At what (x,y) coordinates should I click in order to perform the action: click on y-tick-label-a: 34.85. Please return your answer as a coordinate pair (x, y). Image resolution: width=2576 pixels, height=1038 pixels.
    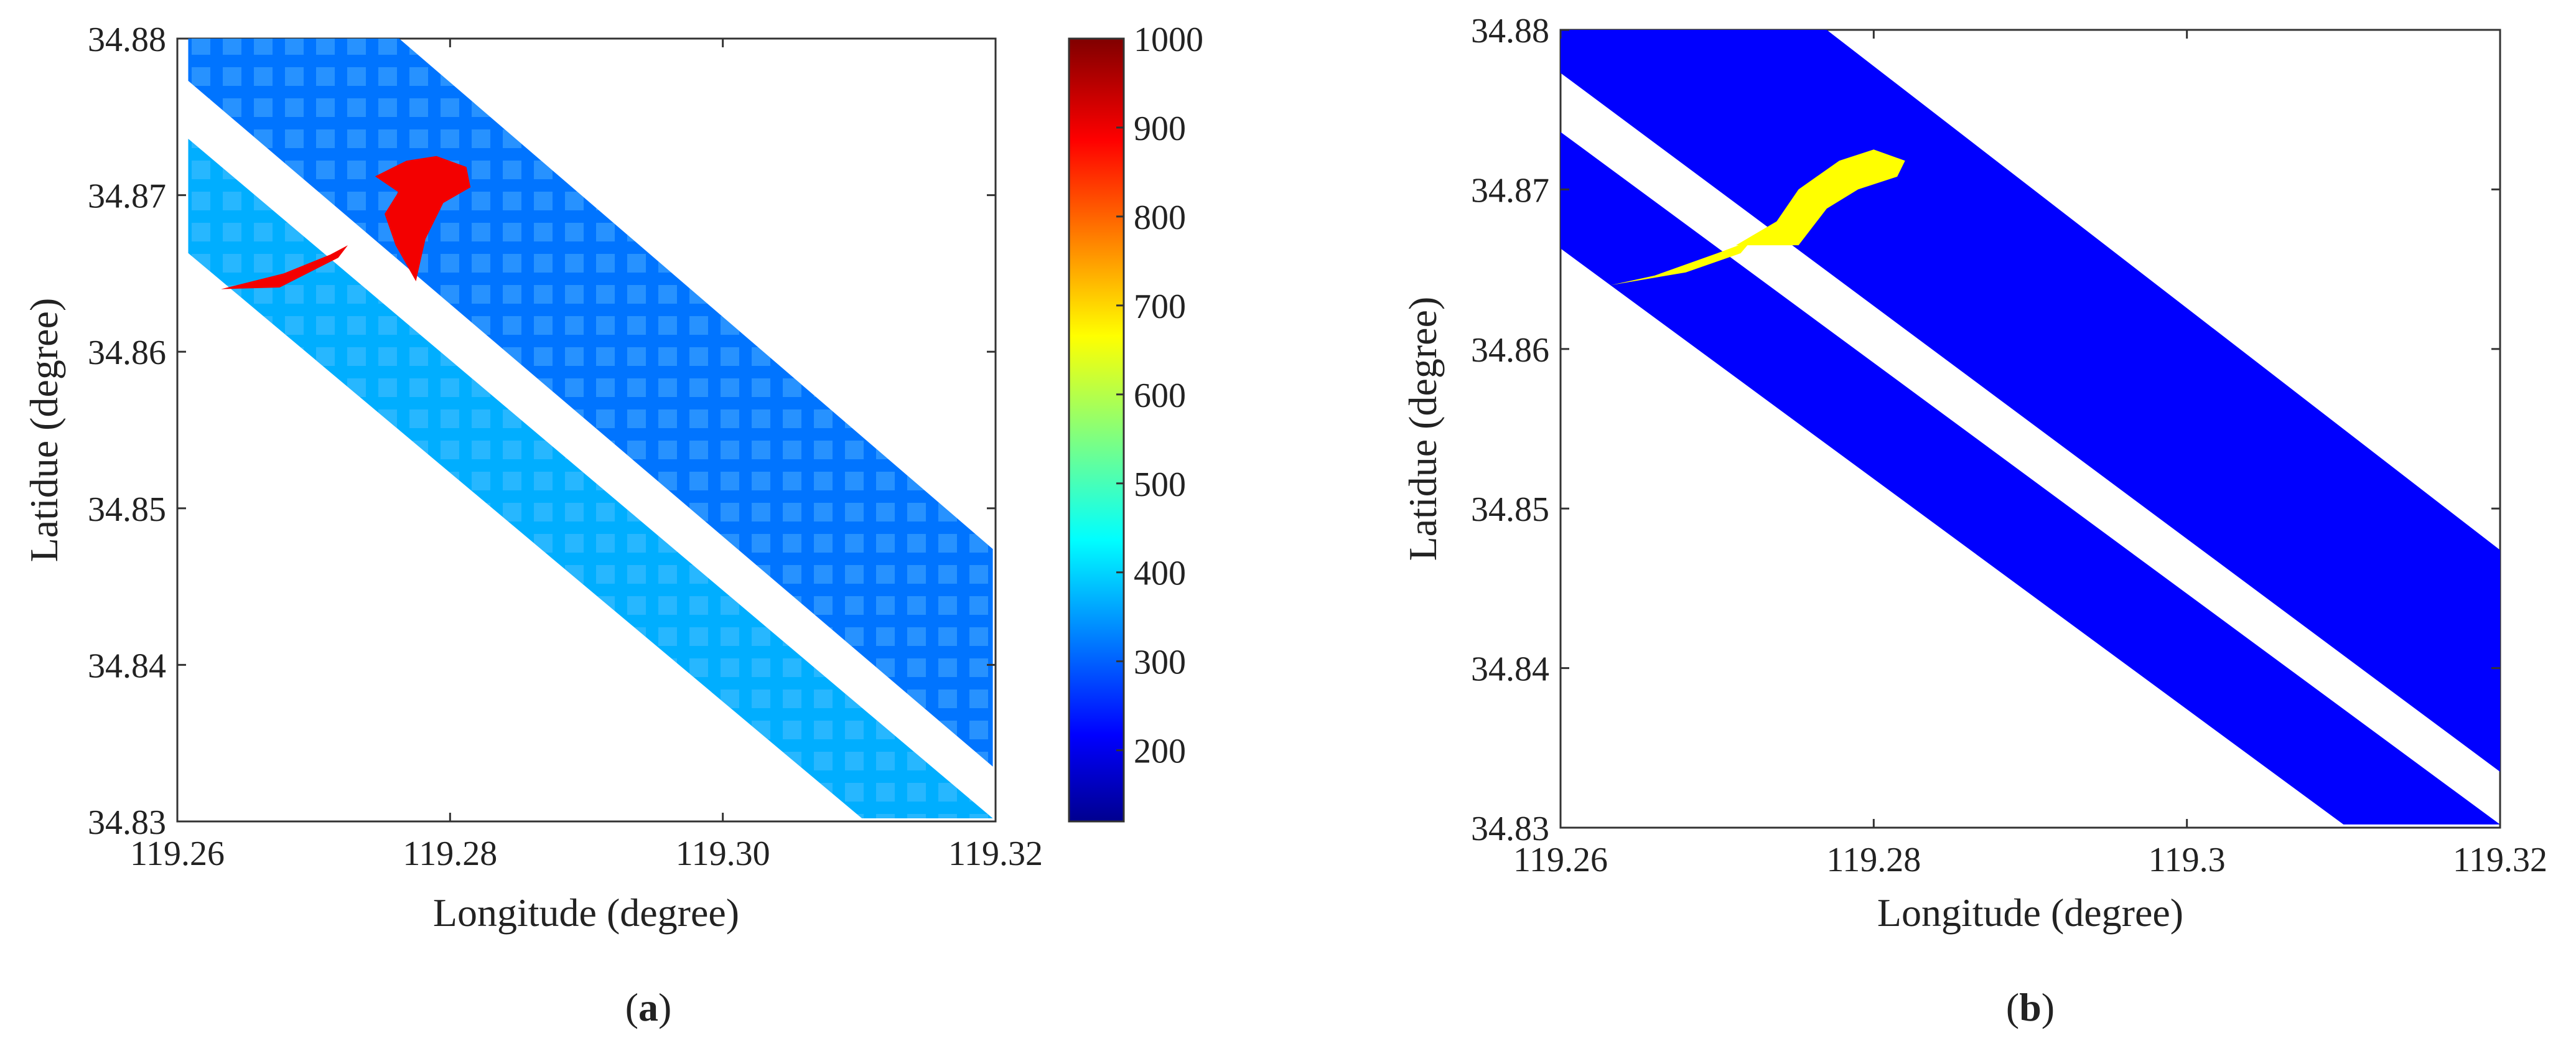
    Looking at the image, I should click on (127, 510).